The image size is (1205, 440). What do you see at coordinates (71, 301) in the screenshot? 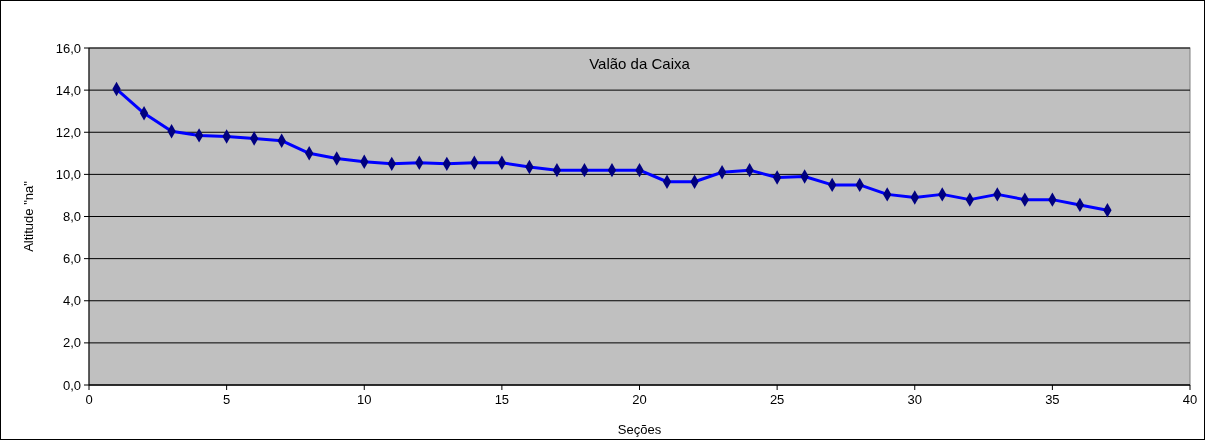
I see `y-tick-label: 4,0` at bounding box center [71, 301].